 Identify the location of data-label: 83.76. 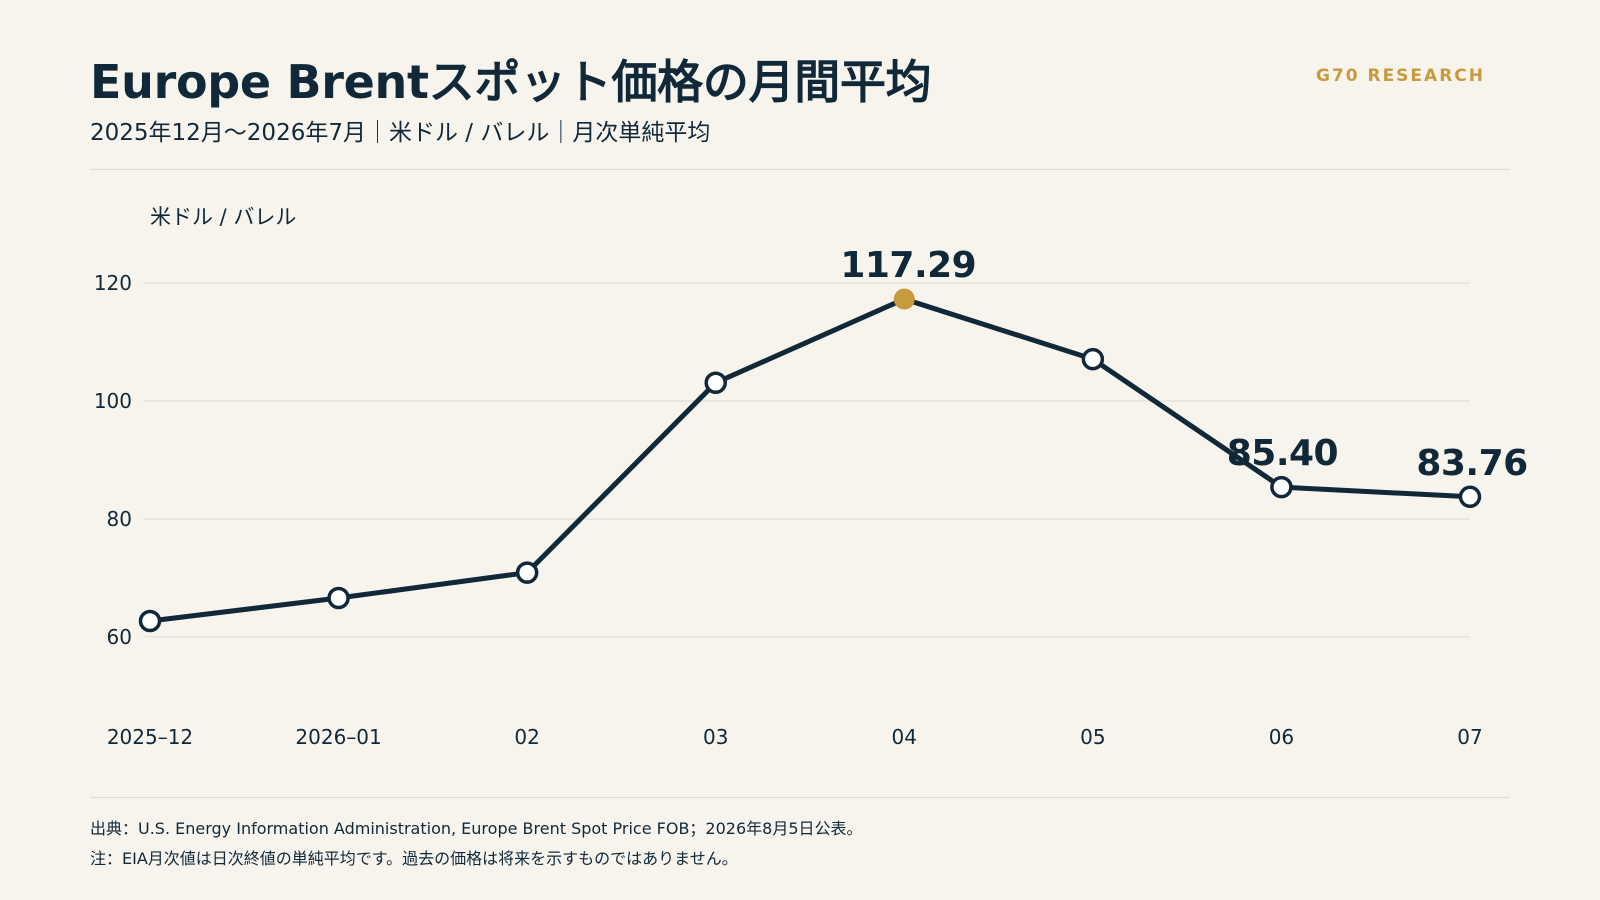
(1471, 463).